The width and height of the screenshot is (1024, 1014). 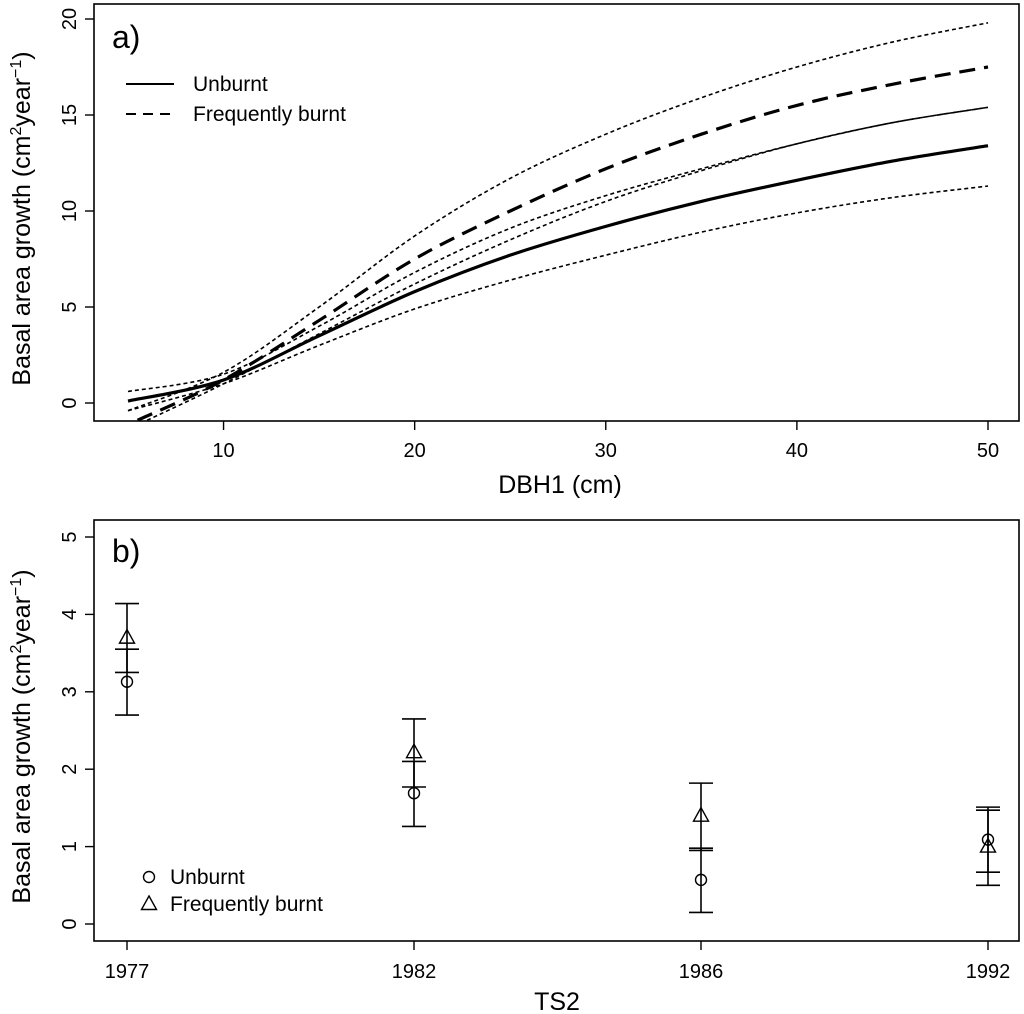 What do you see at coordinates (606, 451) in the screenshot?
I see `x-tick-label: 30` at bounding box center [606, 451].